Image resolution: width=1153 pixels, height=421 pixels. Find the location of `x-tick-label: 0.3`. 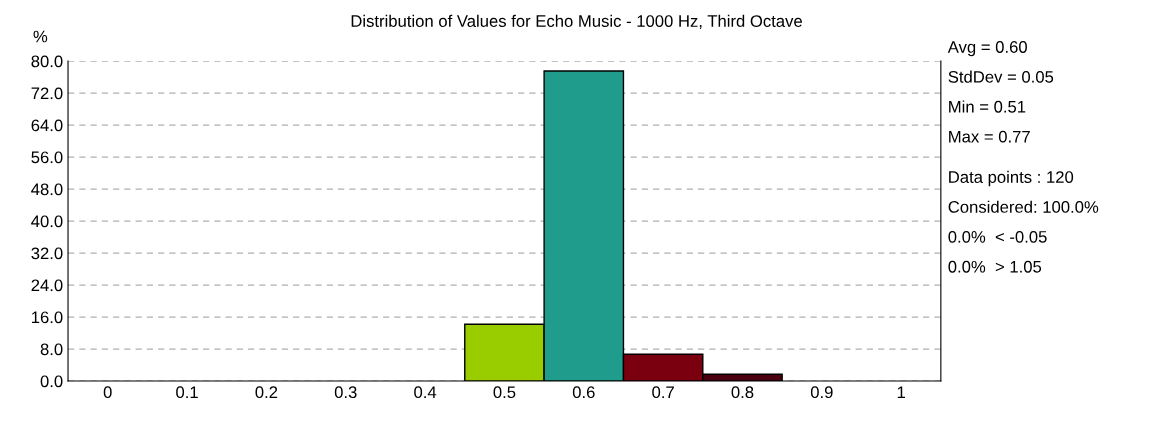

x-tick-label: 0.3 is located at coordinates (345, 392).